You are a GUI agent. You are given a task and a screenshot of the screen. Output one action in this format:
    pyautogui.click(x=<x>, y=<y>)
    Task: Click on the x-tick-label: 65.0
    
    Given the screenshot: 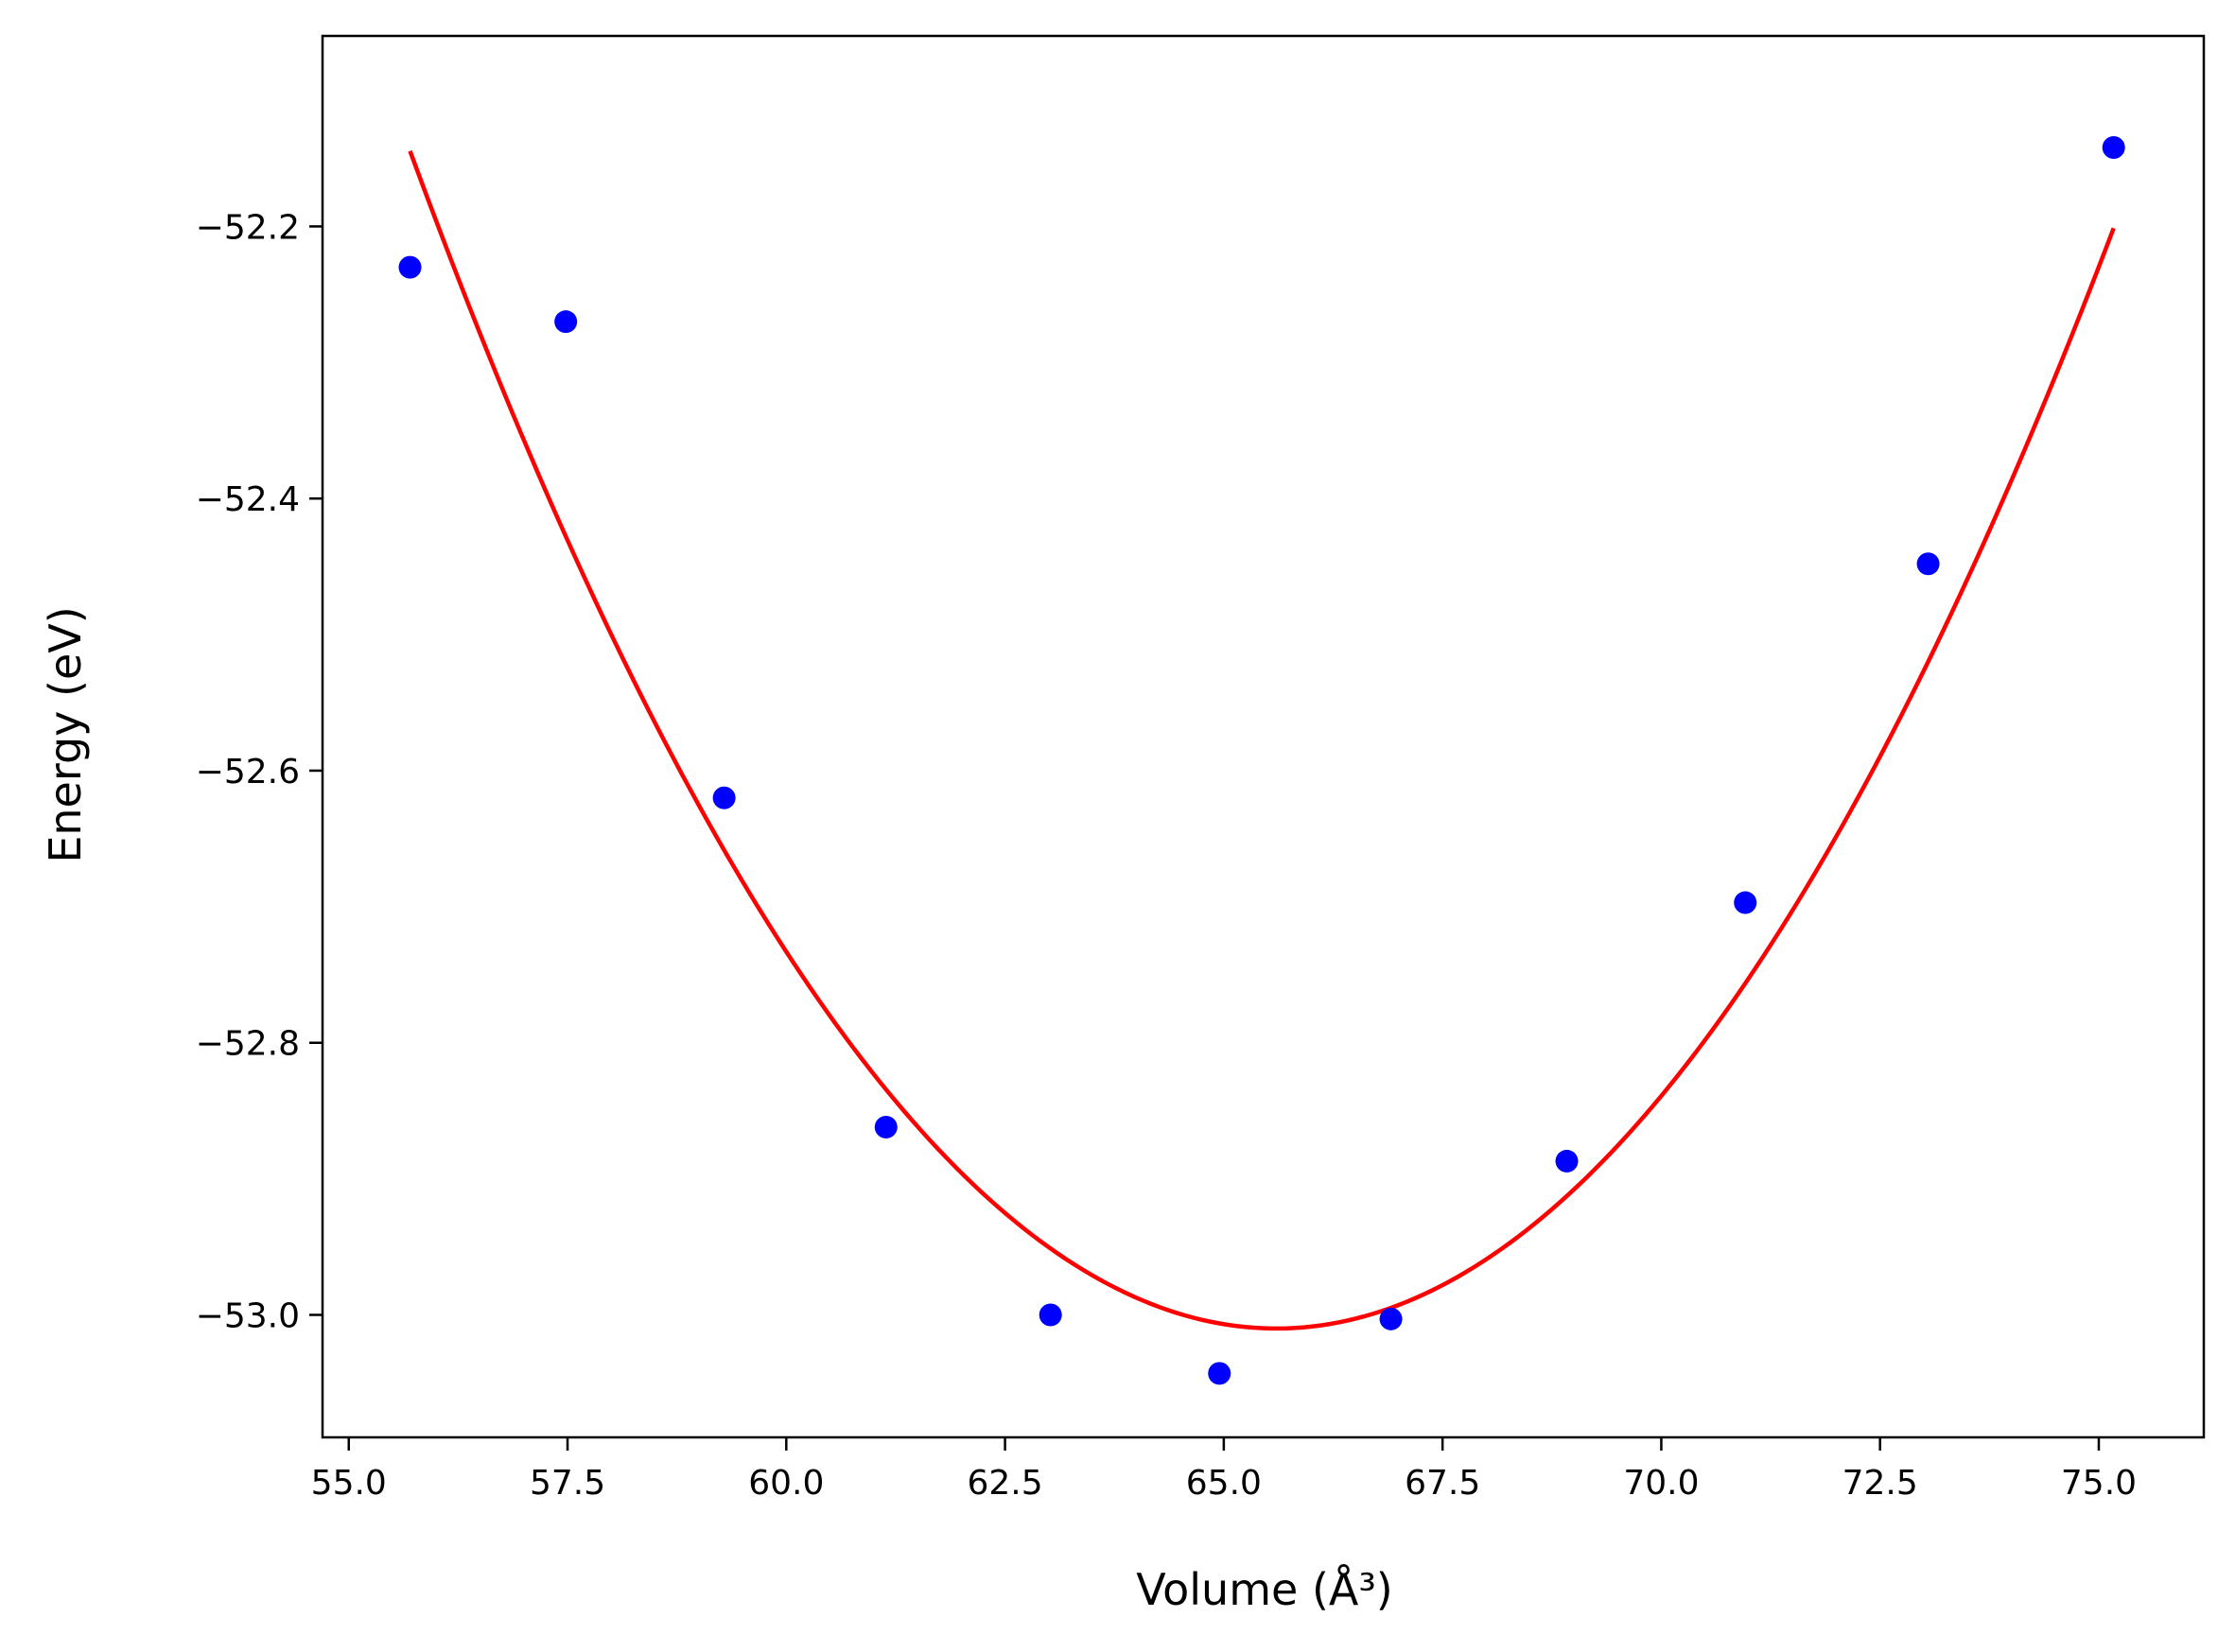 What is the action you would take?
    pyautogui.click(x=1224, y=1484)
    